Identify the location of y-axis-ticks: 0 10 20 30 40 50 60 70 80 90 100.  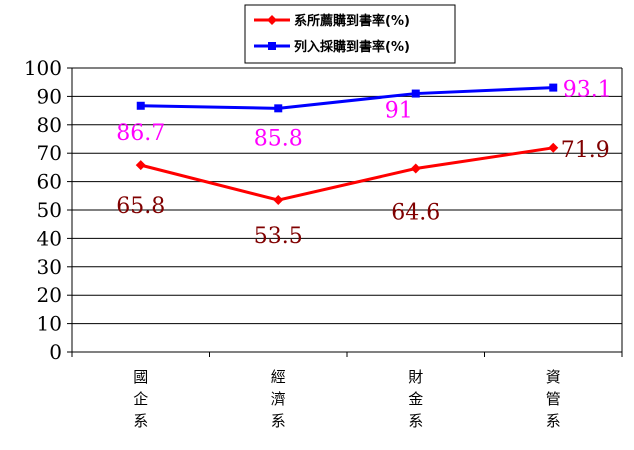
(48, 210).